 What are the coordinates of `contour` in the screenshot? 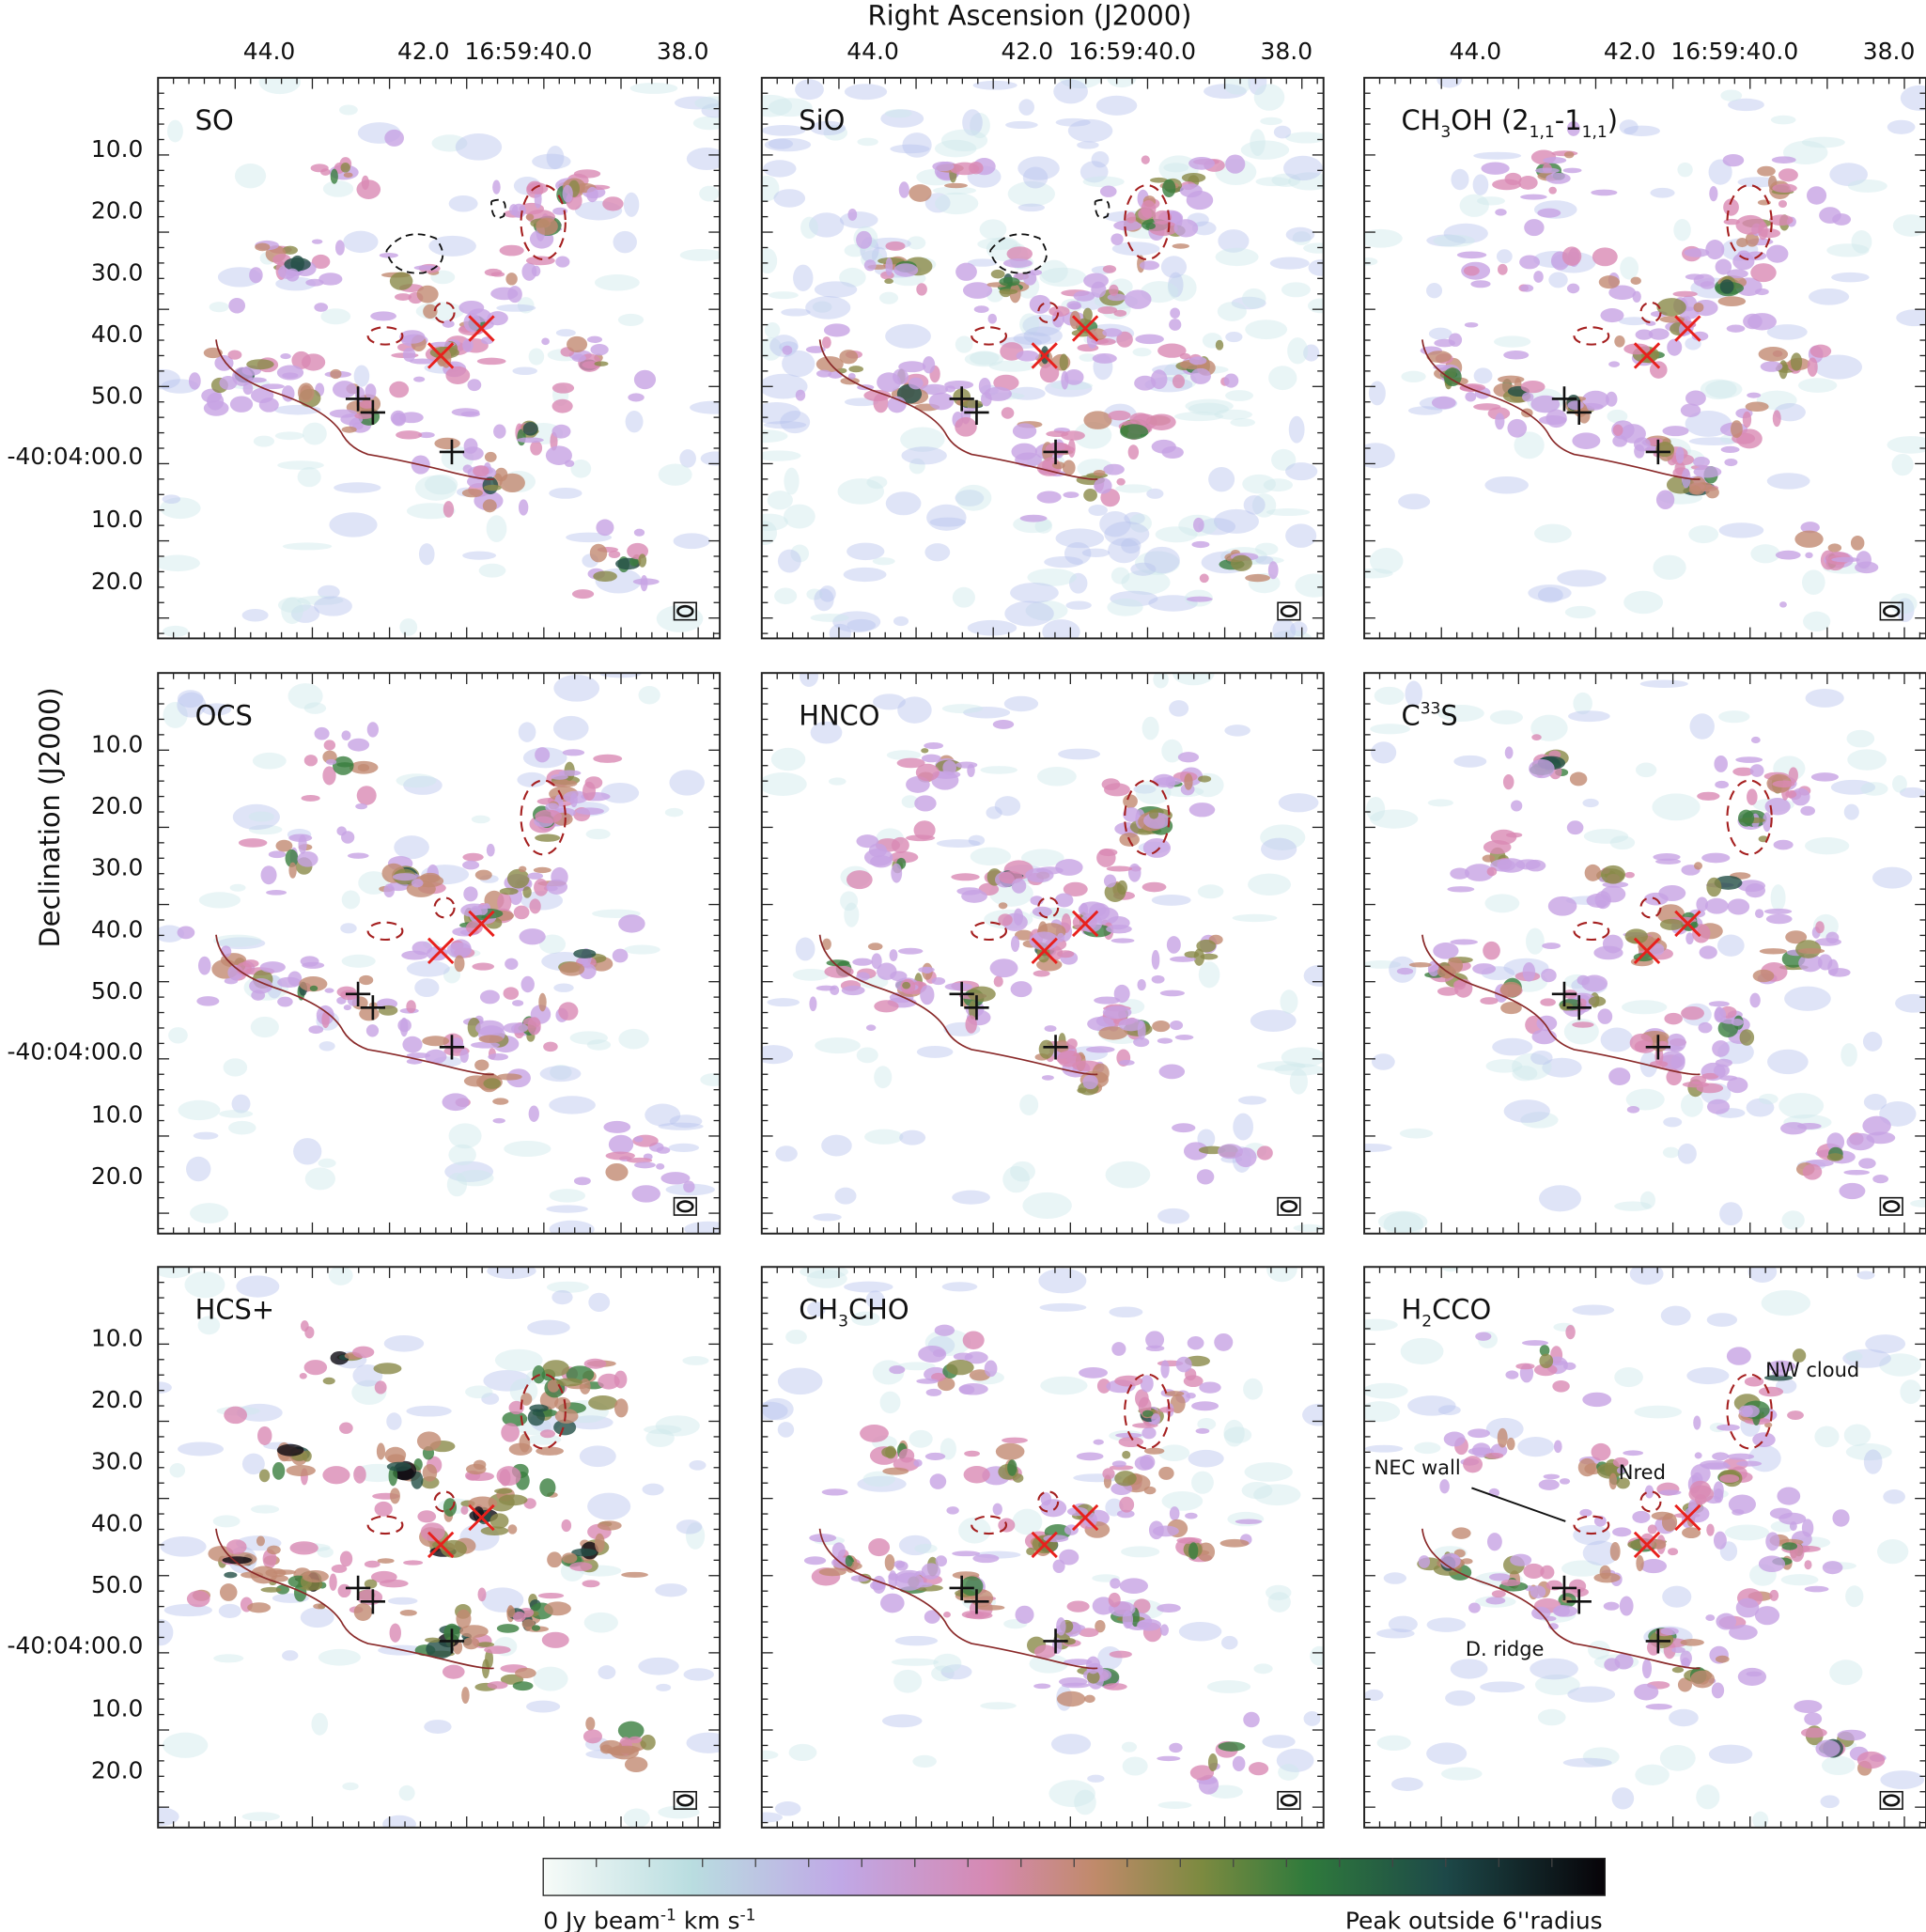 It's located at (445, 236).